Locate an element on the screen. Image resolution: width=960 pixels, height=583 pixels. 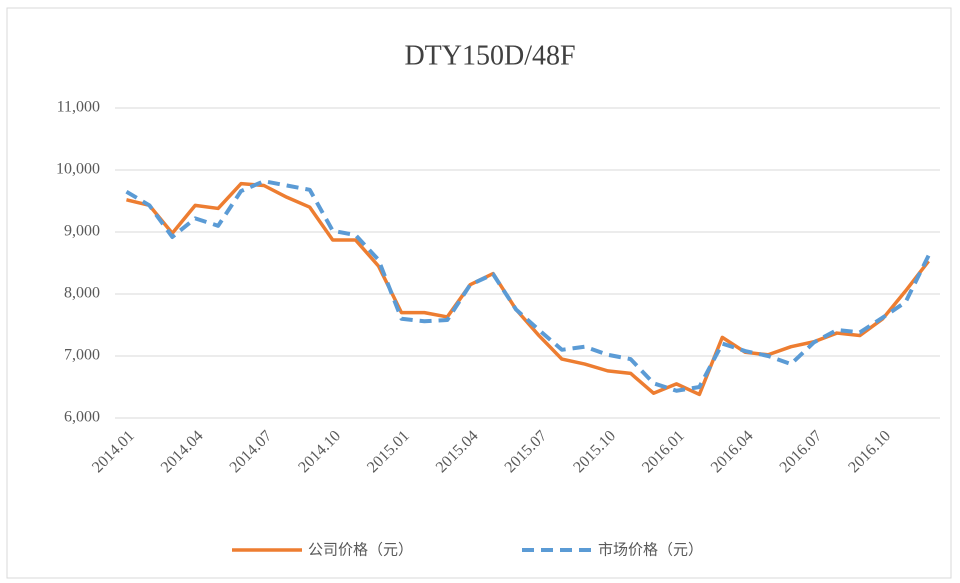
legend-label: 市场价格（元） is located at coordinates (650, 550).